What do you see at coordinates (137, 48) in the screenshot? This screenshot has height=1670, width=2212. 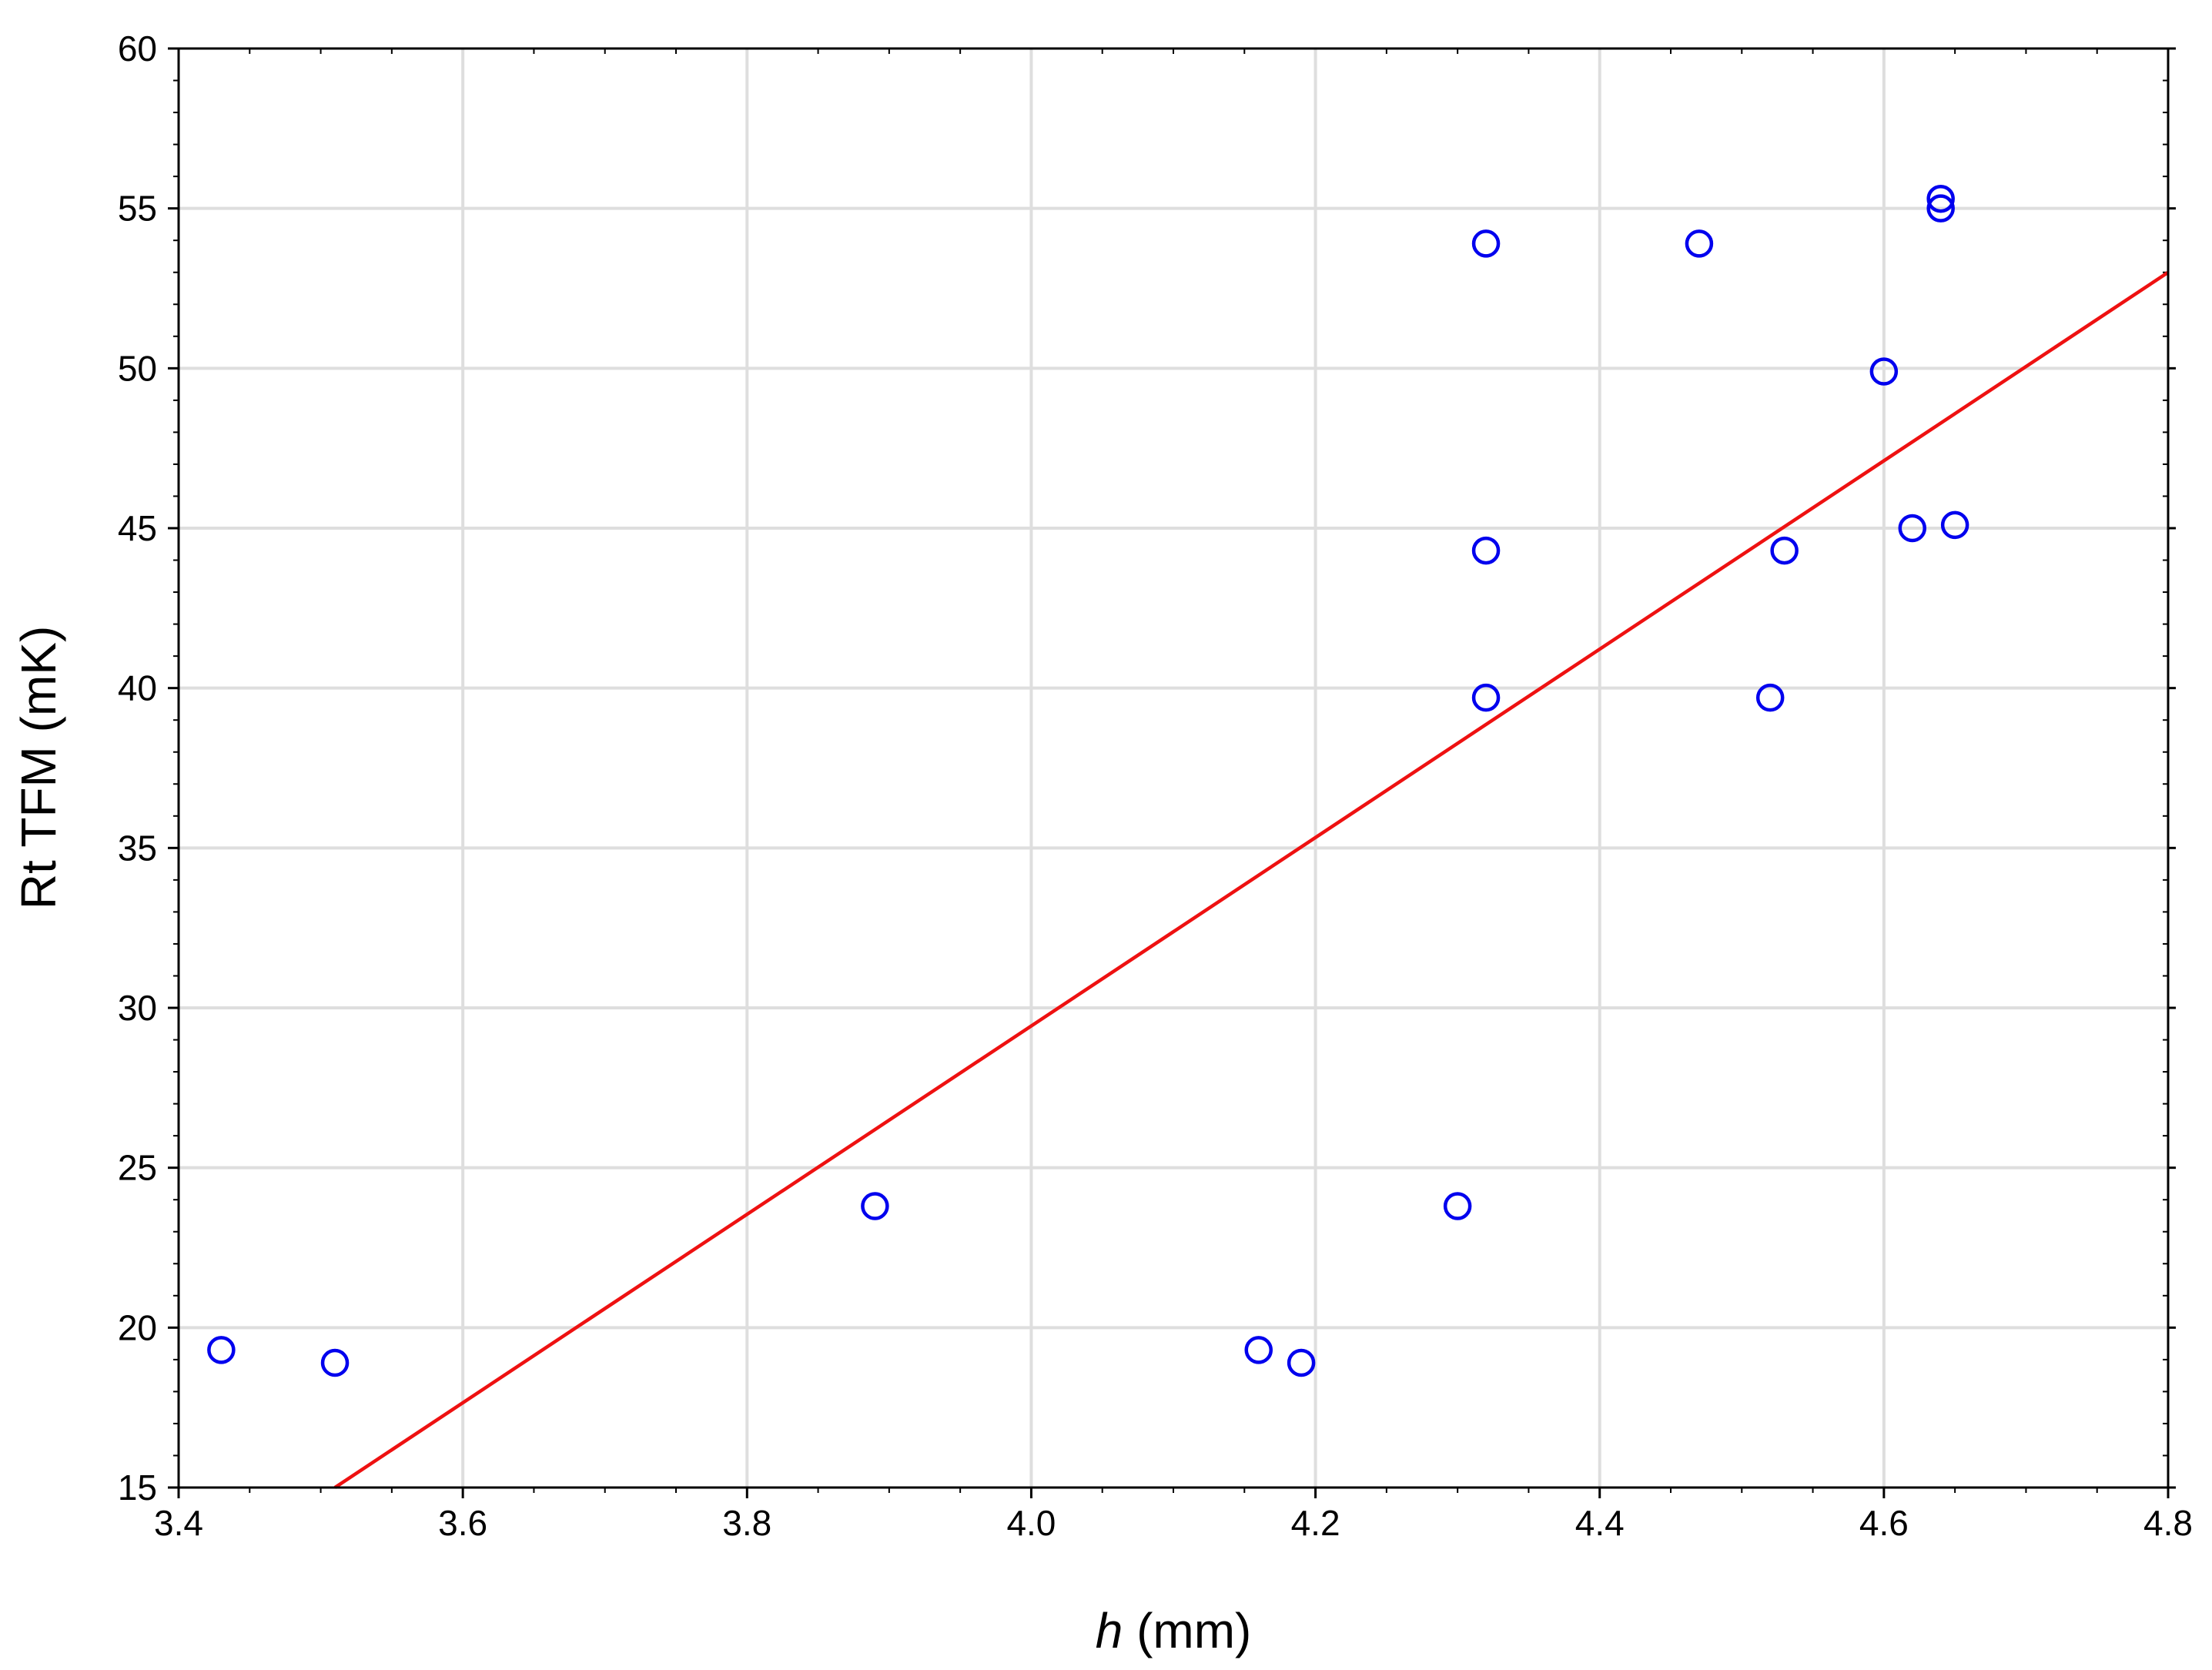 I see `y-tick-label: 60` at bounding box center [137, 48].